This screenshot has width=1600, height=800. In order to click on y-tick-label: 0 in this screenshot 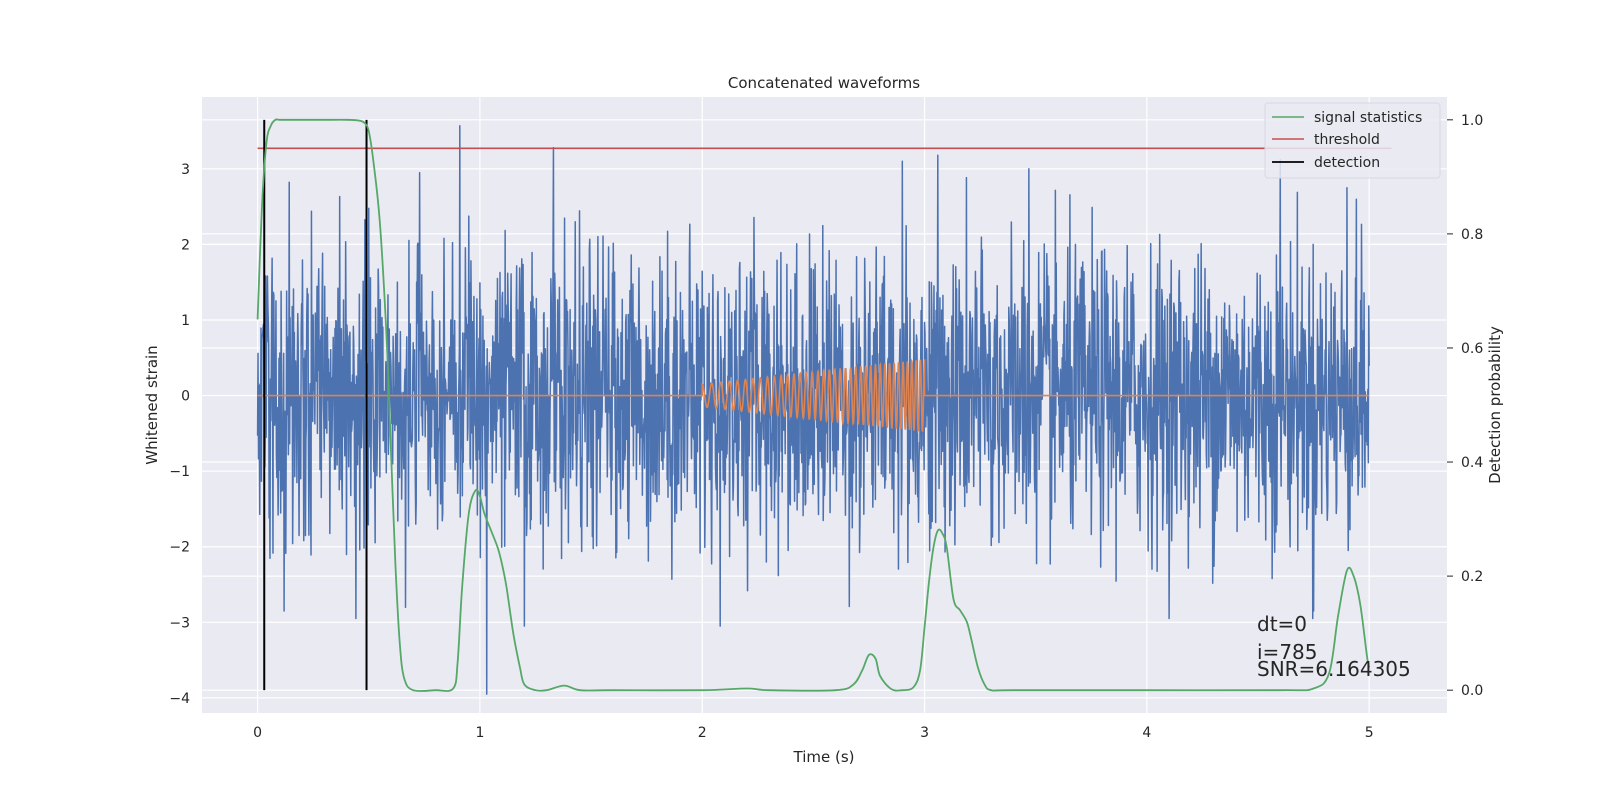, I will do `click(185, 397)`.